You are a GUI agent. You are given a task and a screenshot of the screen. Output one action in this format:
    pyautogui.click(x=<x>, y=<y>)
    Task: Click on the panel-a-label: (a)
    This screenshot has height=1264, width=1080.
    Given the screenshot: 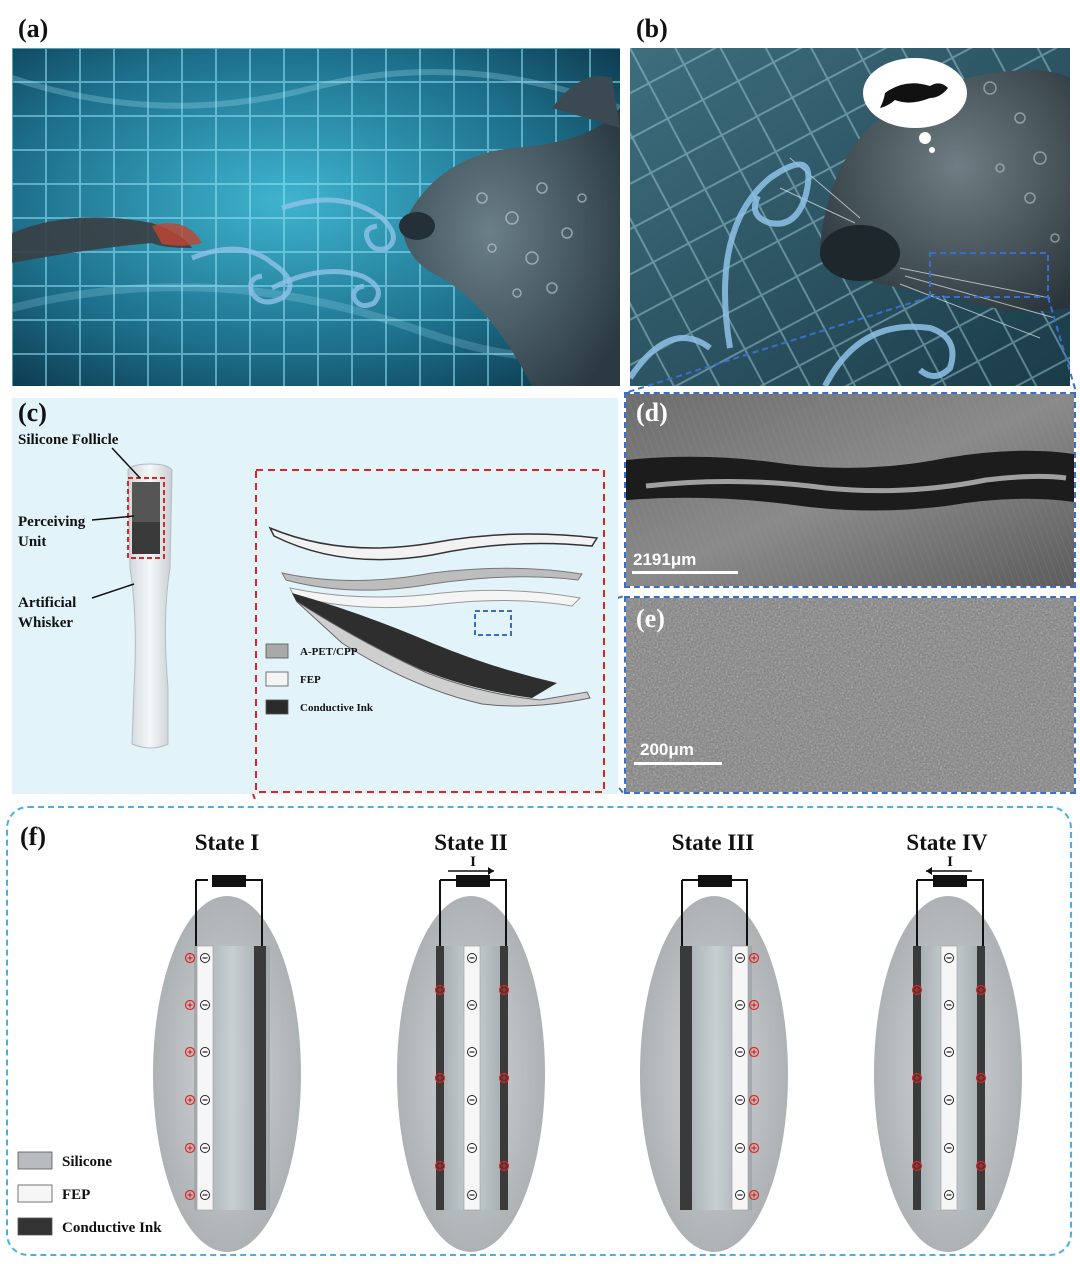 What is the action you would take?
    pyautogui.click(x=33, y=28)
    